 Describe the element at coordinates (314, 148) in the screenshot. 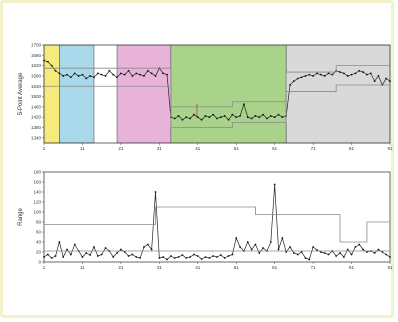

I see `x-tick-label: 71` at that location.